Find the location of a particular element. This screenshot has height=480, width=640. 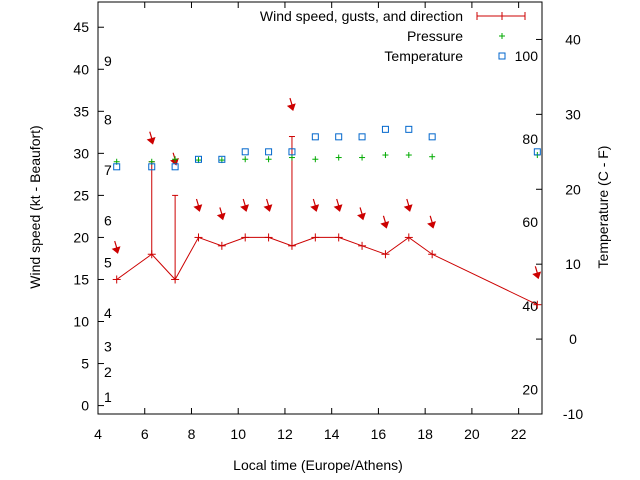

y2-tick-label: 10 is located at coordinates (573, 264).